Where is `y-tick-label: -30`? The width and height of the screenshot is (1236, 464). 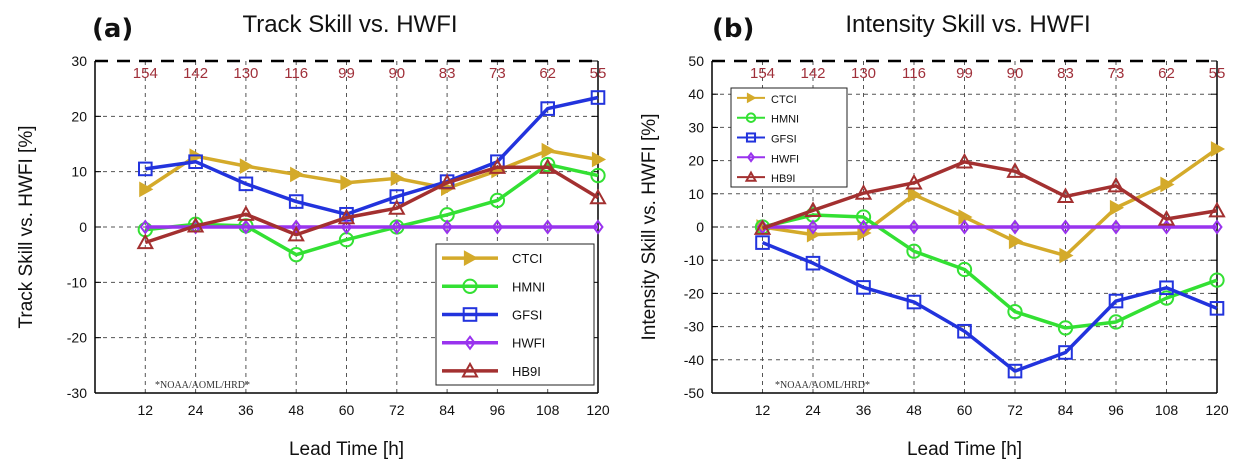
y-tick-label: -30 is located at coordinates (694, 327).